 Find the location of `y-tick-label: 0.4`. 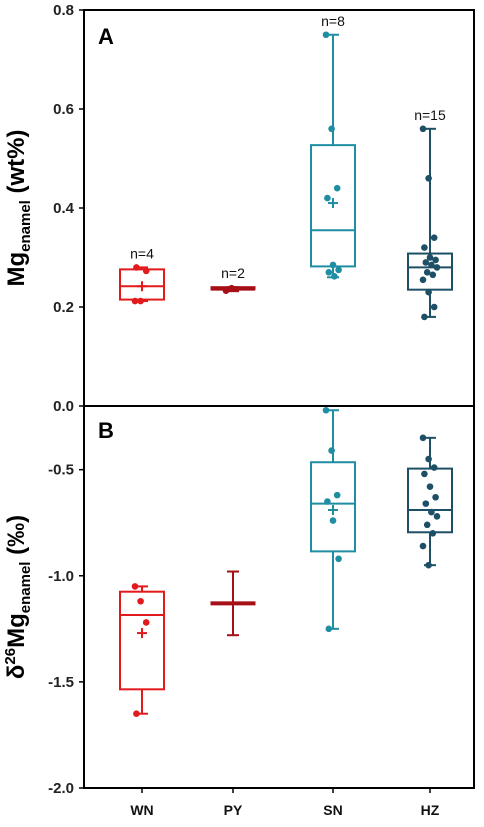

y-tick-label: 0.4 is located at coordinates (64, 208).